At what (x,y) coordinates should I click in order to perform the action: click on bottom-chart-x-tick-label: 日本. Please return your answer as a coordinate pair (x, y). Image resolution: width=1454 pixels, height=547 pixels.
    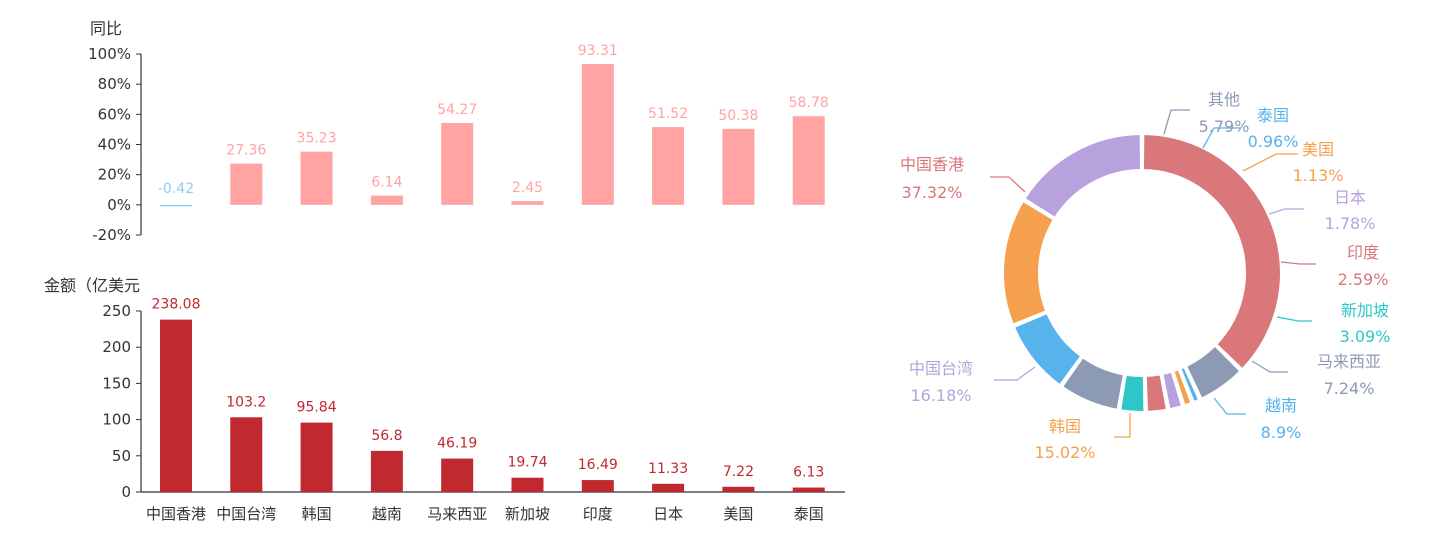
    Looking at the image, I should click on (668, 514).